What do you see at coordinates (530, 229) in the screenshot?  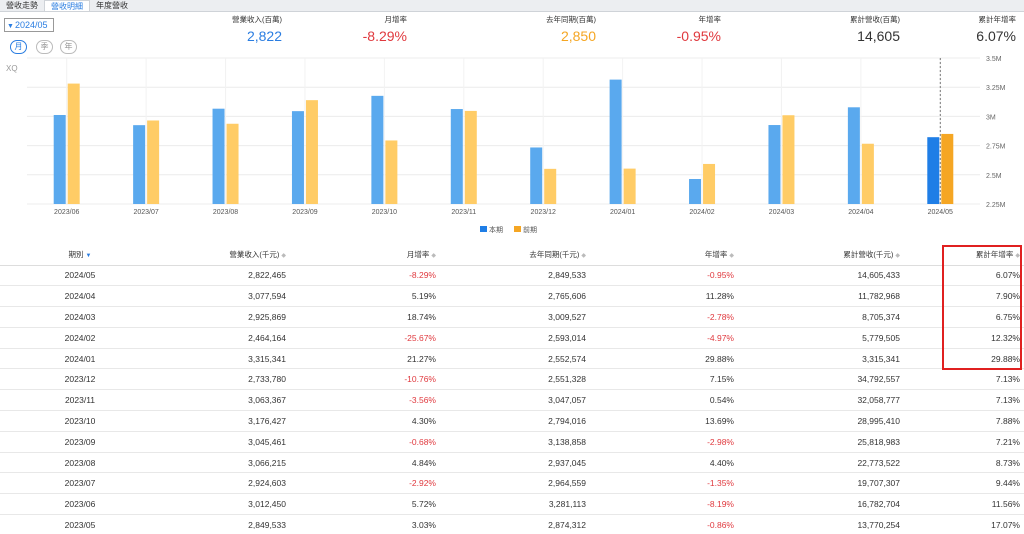 I see `legend-label: 前期` at bounding box center [530, 229].